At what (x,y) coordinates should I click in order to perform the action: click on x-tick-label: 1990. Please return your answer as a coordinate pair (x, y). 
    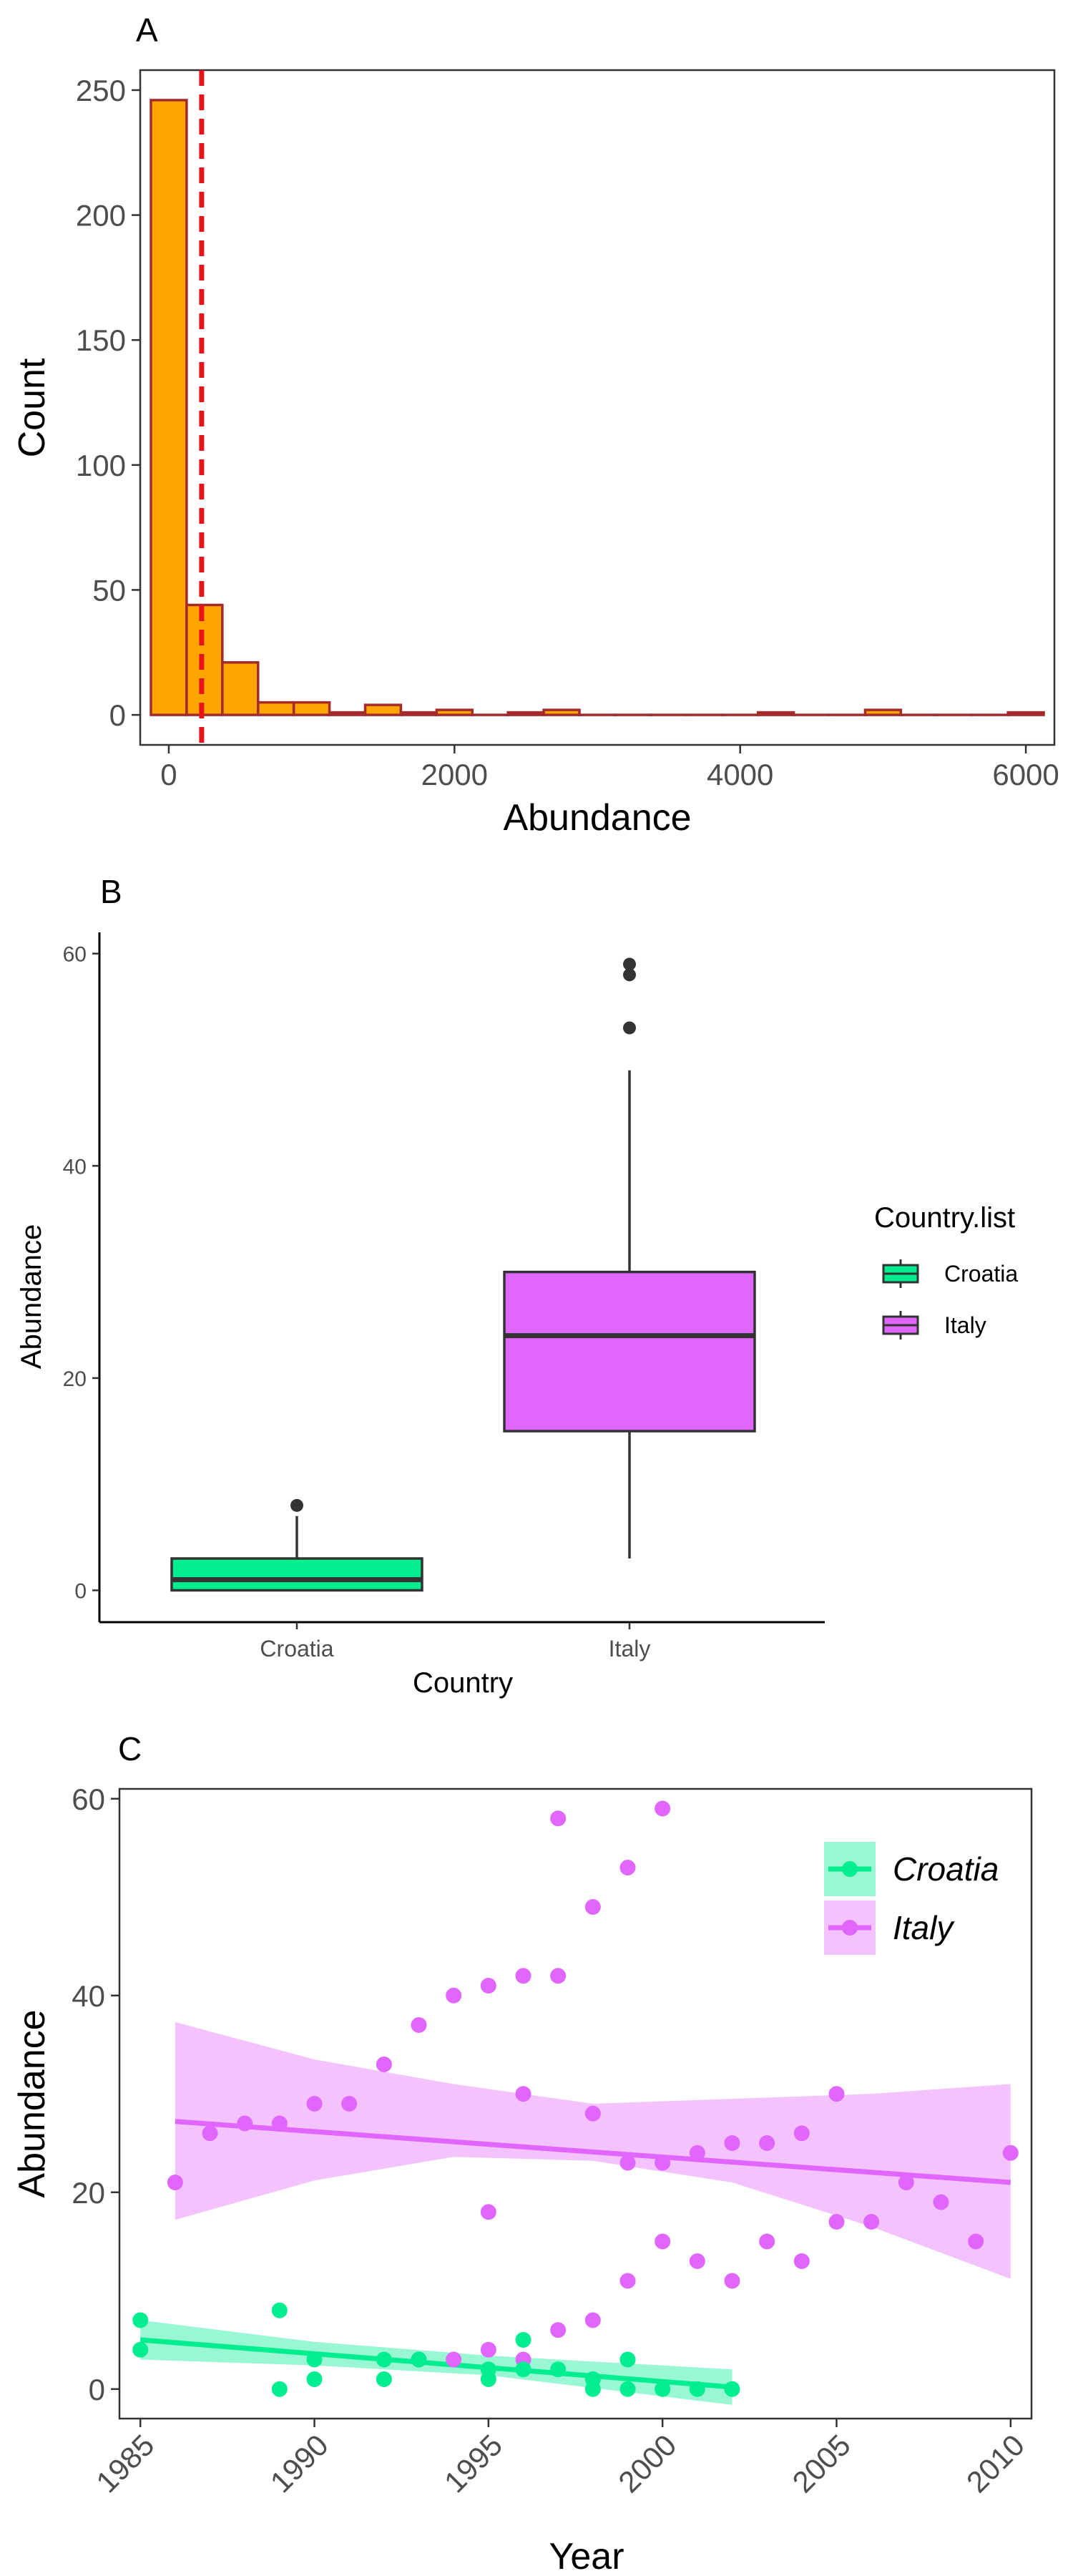
    Looking at the image, I should click on (299, 2463).